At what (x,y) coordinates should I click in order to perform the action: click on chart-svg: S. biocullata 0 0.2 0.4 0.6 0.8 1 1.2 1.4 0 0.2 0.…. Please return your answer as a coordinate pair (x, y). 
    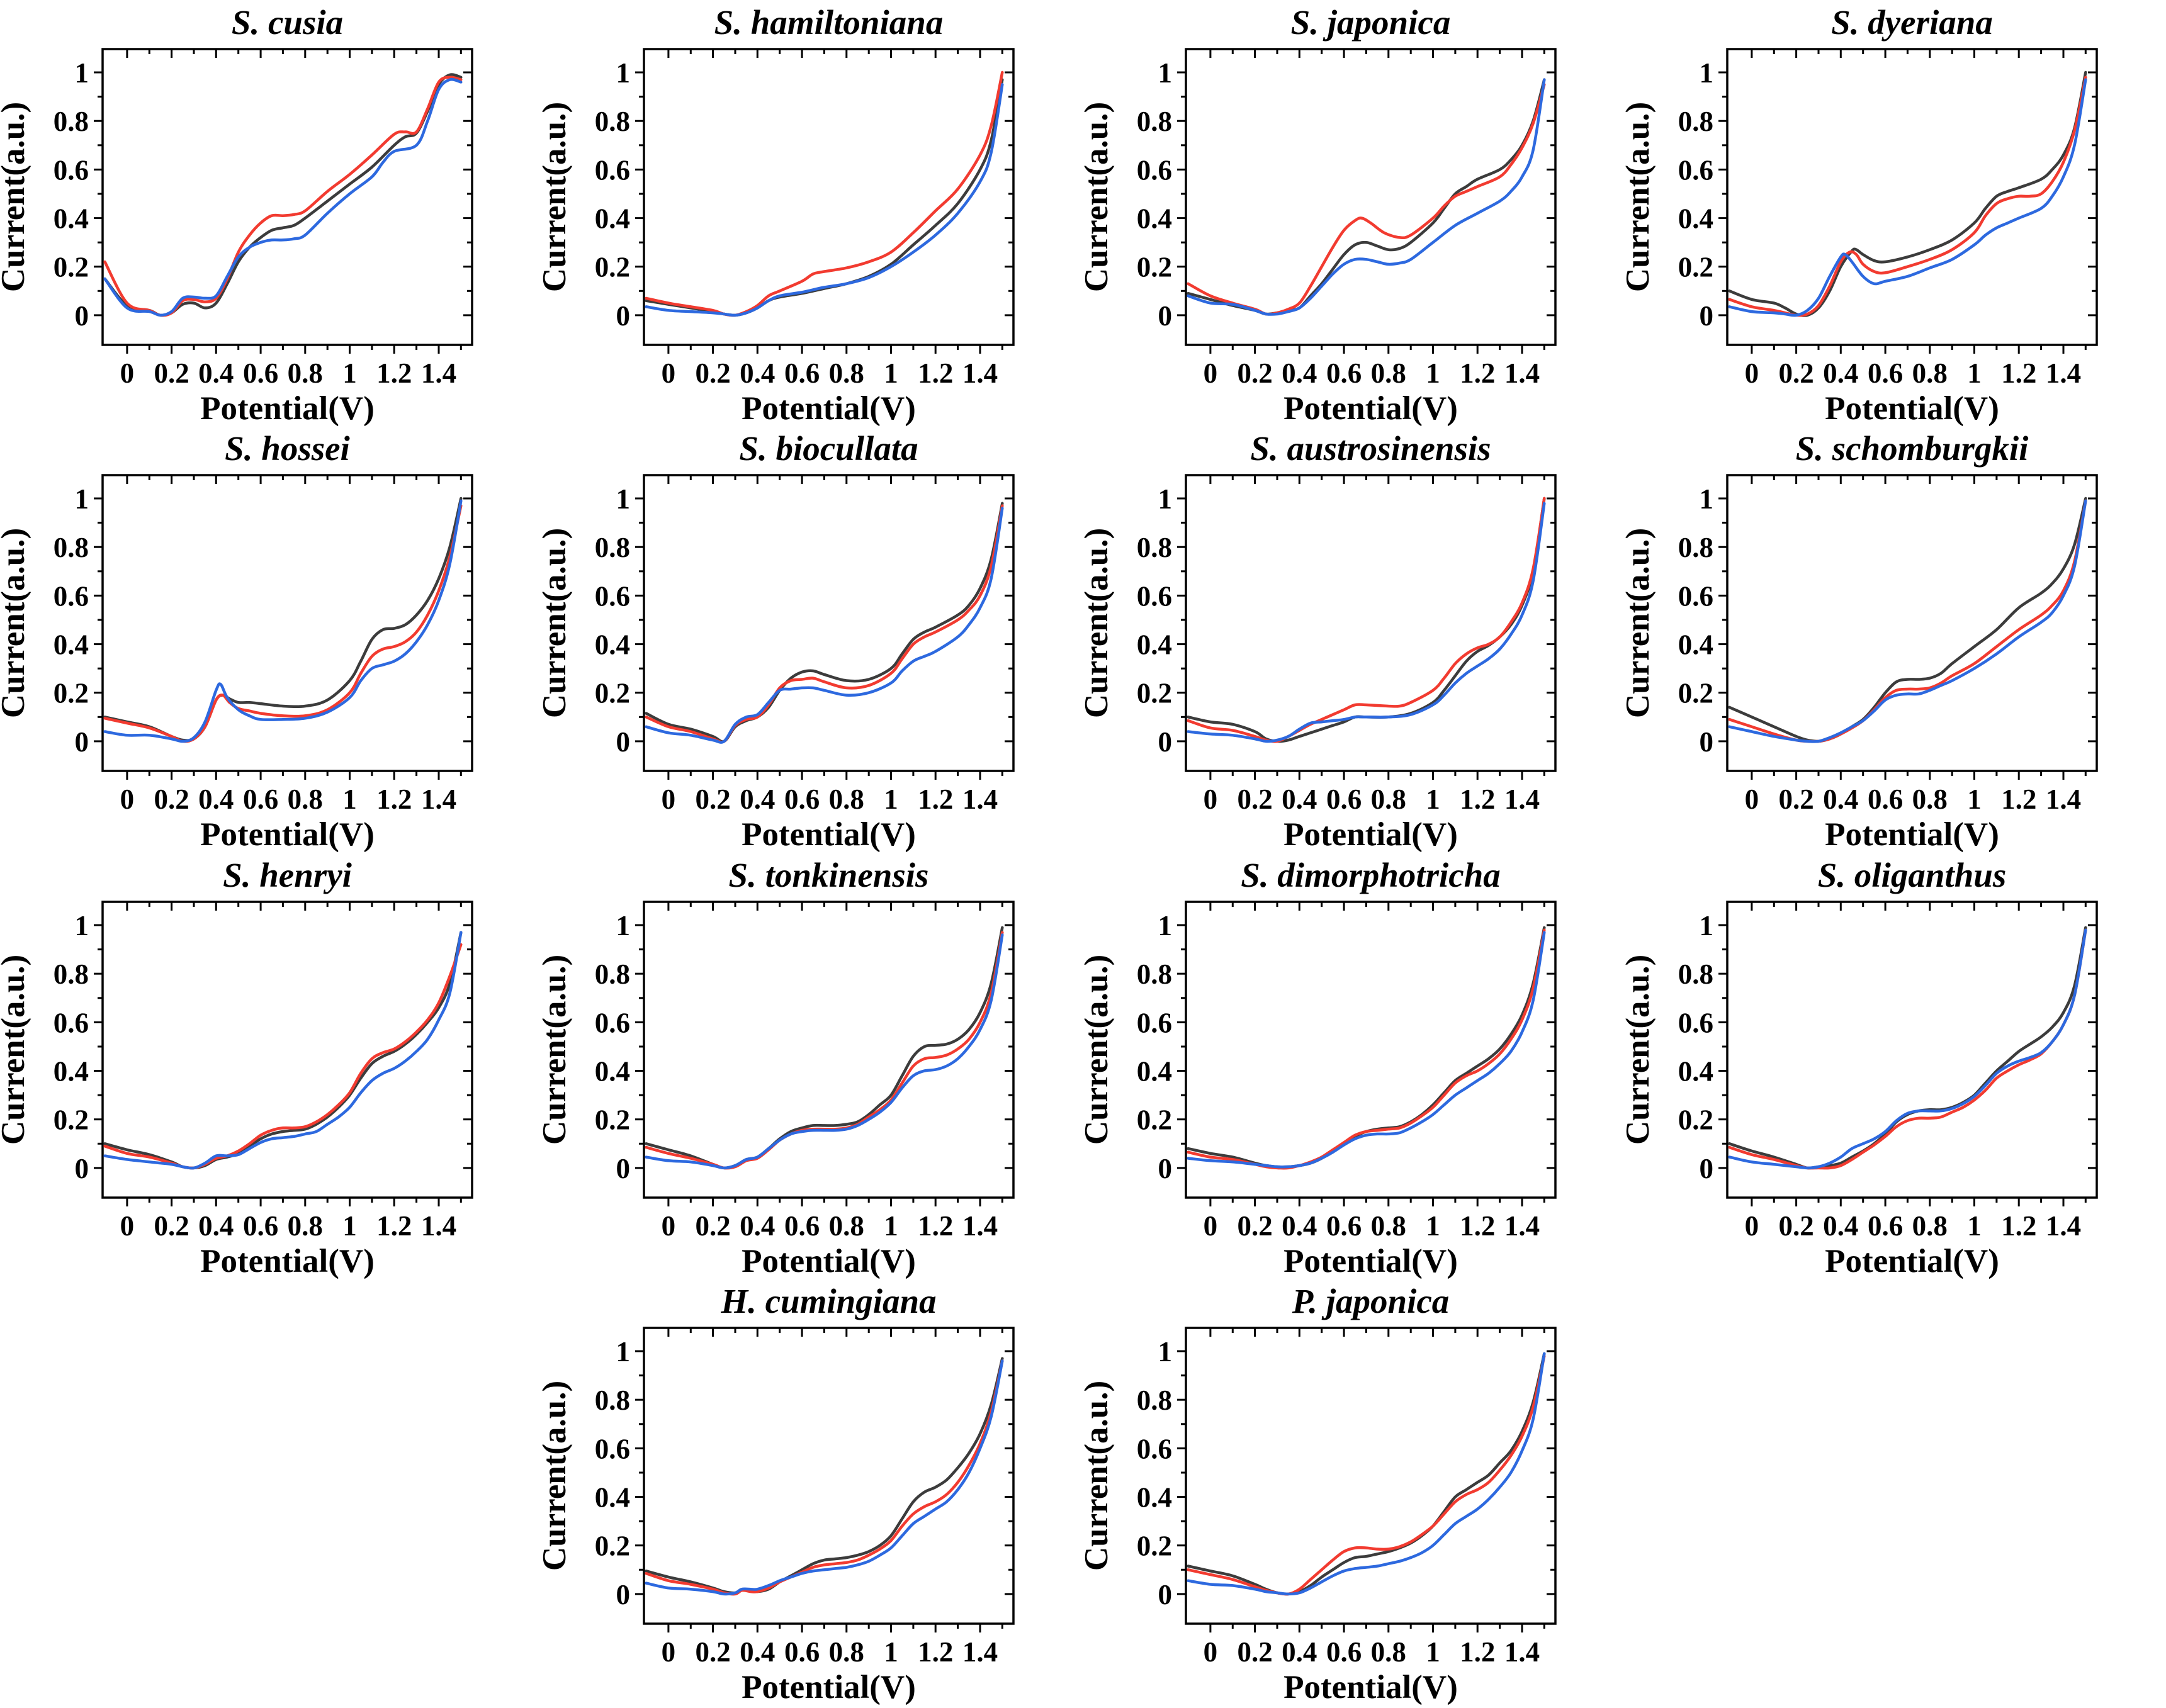
    Looking at the image, I should click on (775, 641).